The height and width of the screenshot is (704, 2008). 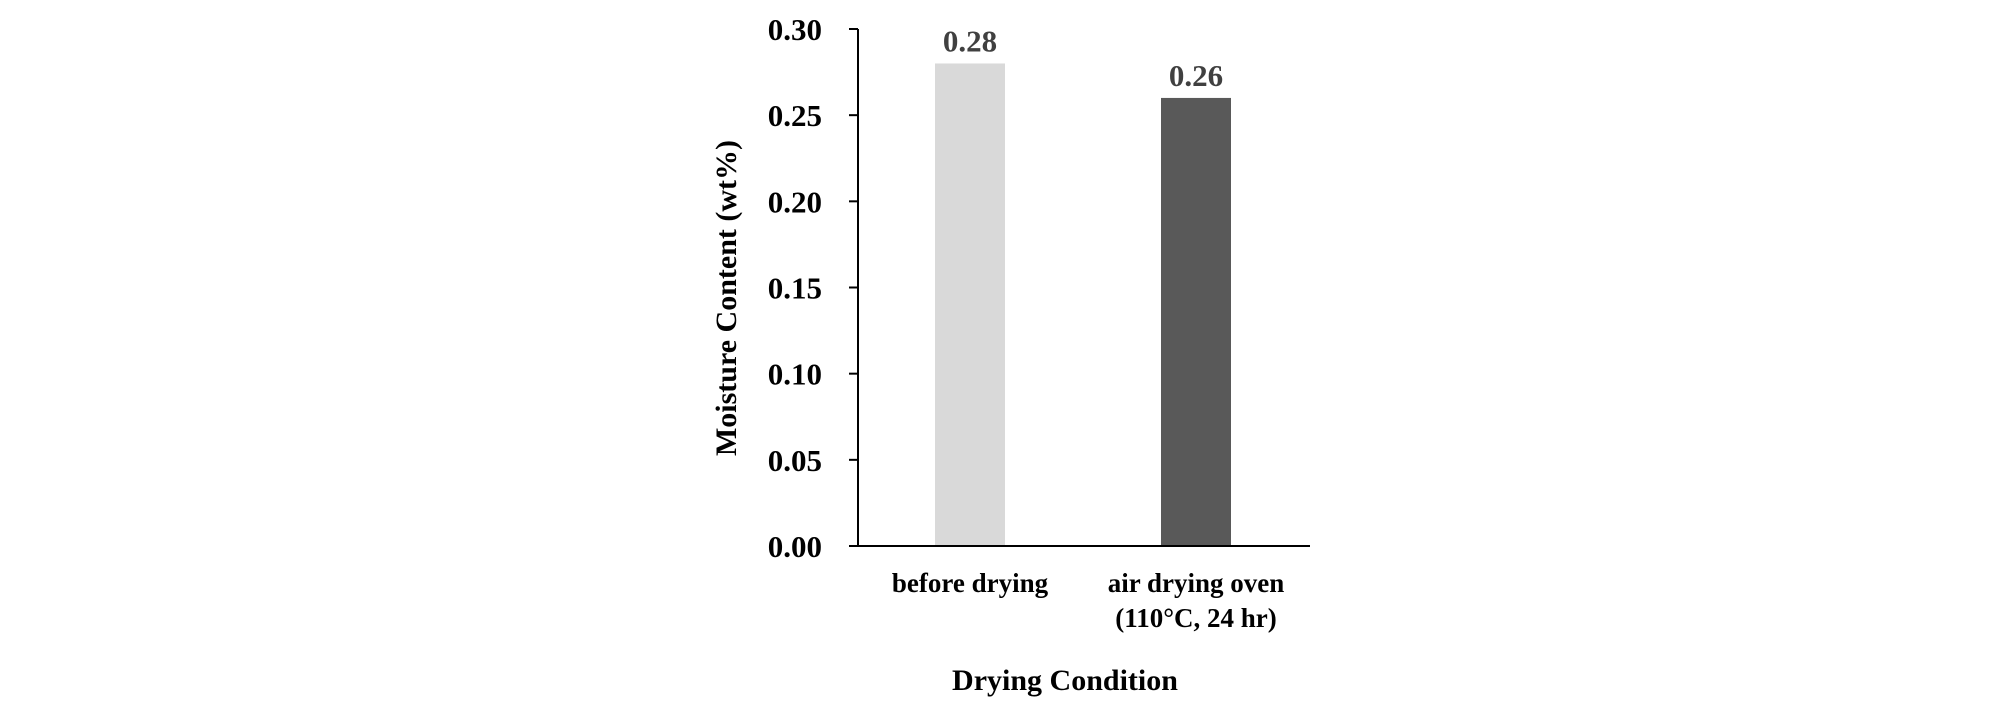 I want to click on y-axis-ticks: 0.00 0.05 0.10 0.15 0.20 0.25 0.30, so click(x=813, y=288).